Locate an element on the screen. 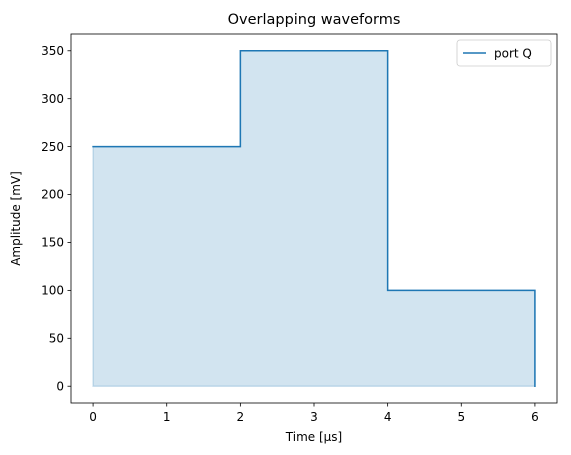  y-tick-label: 250 is located at coordinates (52, 147).